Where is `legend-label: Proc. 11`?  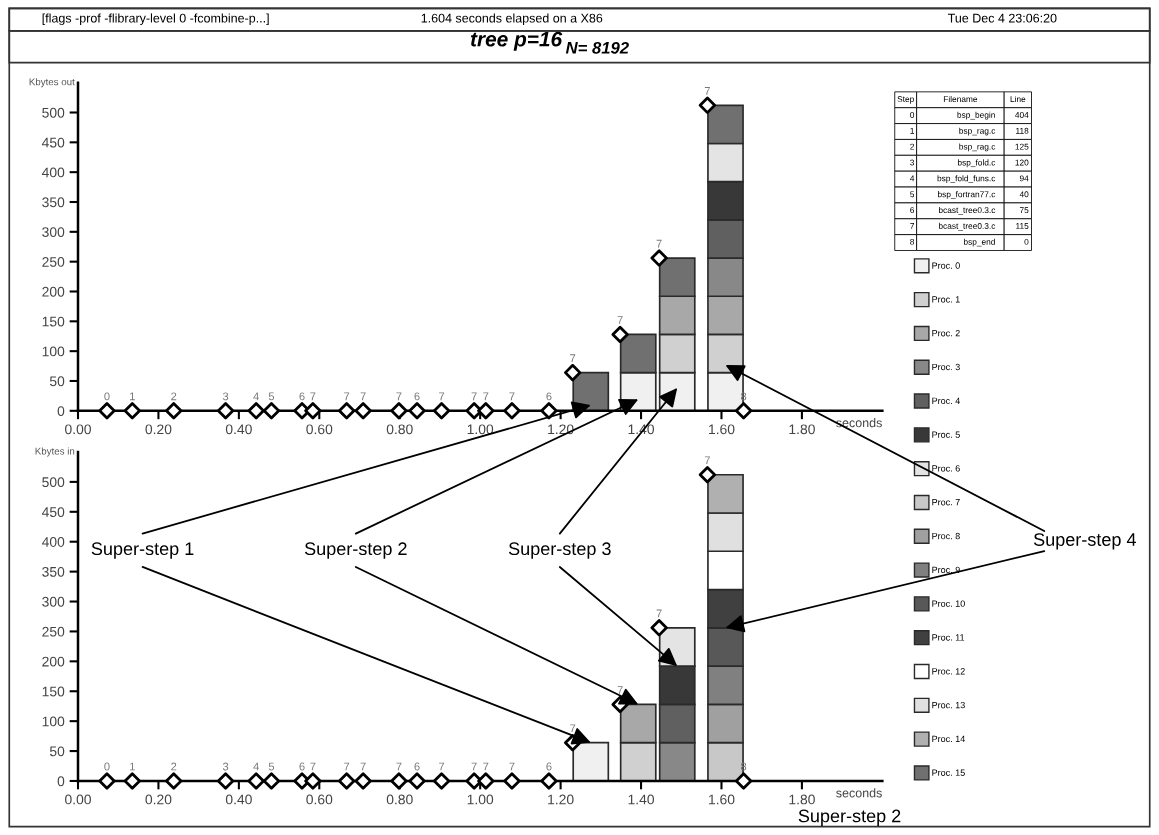 legend-label: Proc. 11 is located at coordinates (948, 637).